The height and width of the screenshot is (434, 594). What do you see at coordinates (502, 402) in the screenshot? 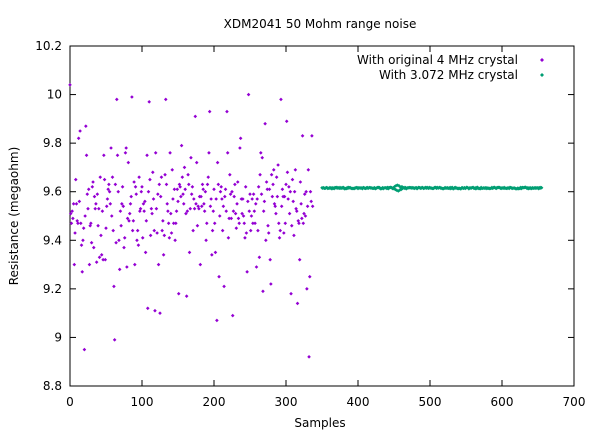
I see `x-tick-label: 600` at bounding box center [502, 402].